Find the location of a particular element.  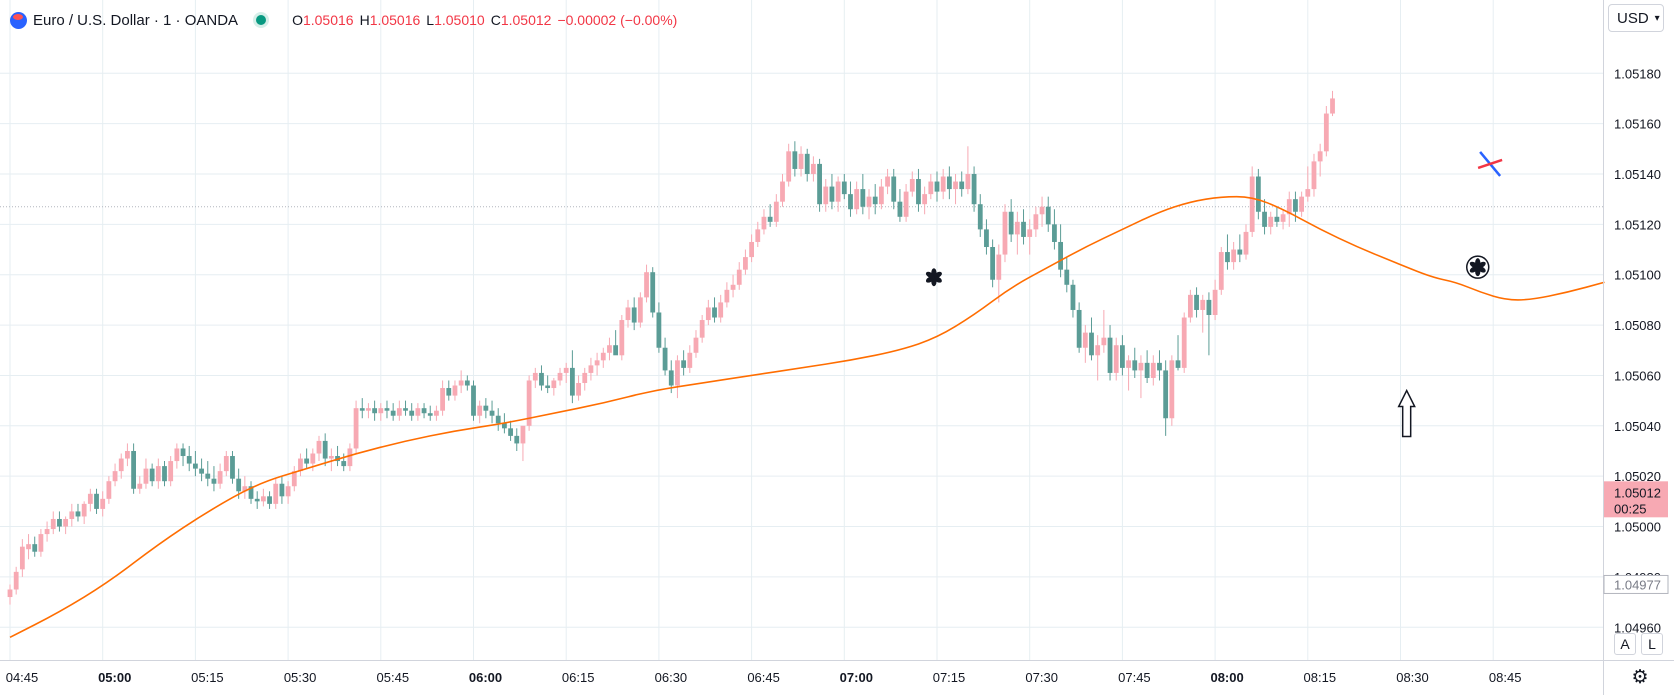

asterisk-annotation-icon is located at coordinates (933, 277).